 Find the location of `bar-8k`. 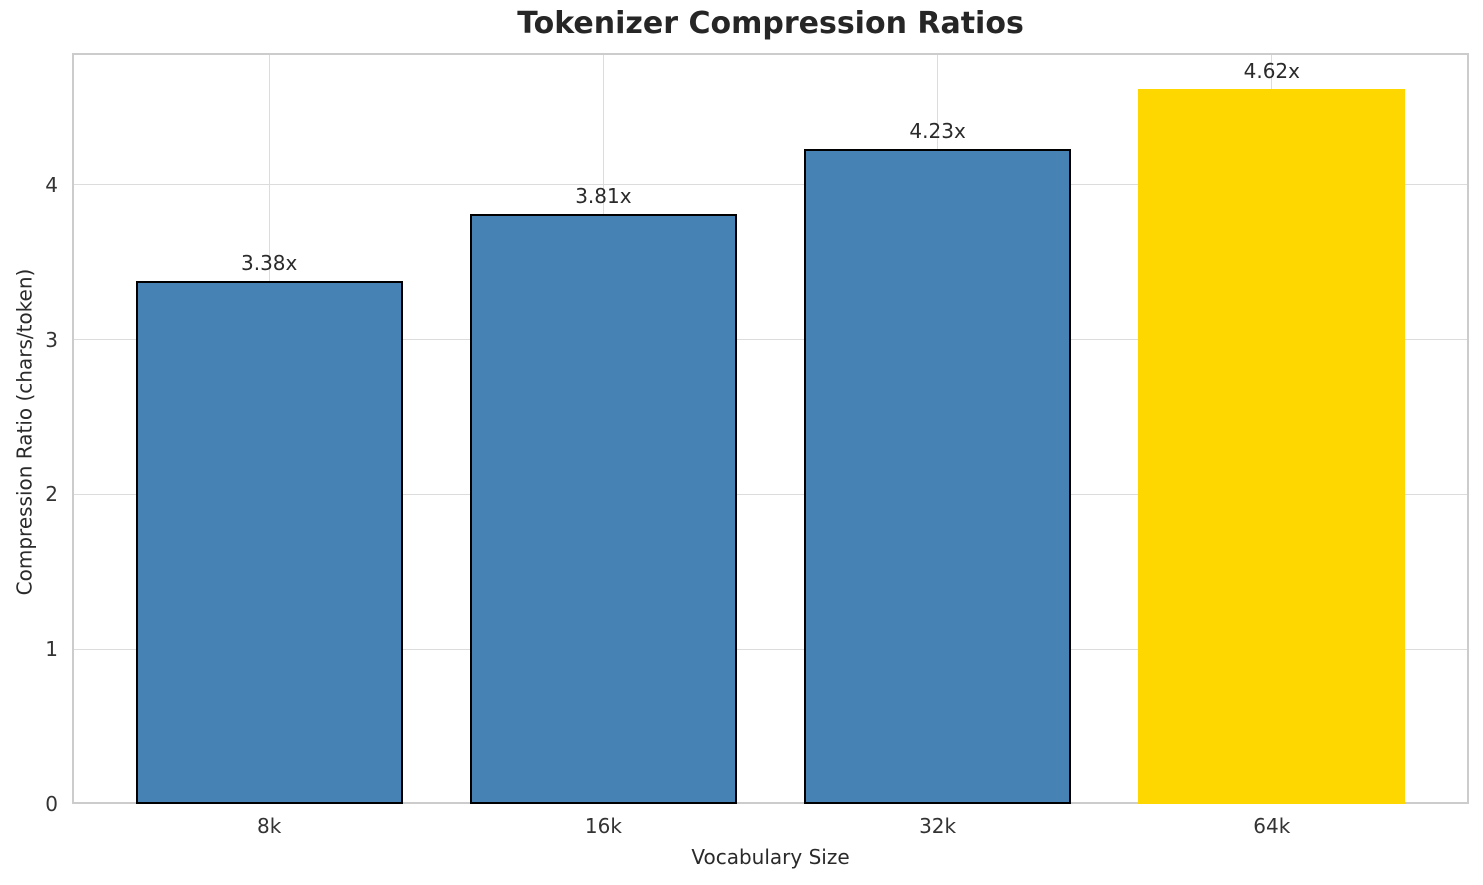

bar-8k is located at coordinates (269, 542).